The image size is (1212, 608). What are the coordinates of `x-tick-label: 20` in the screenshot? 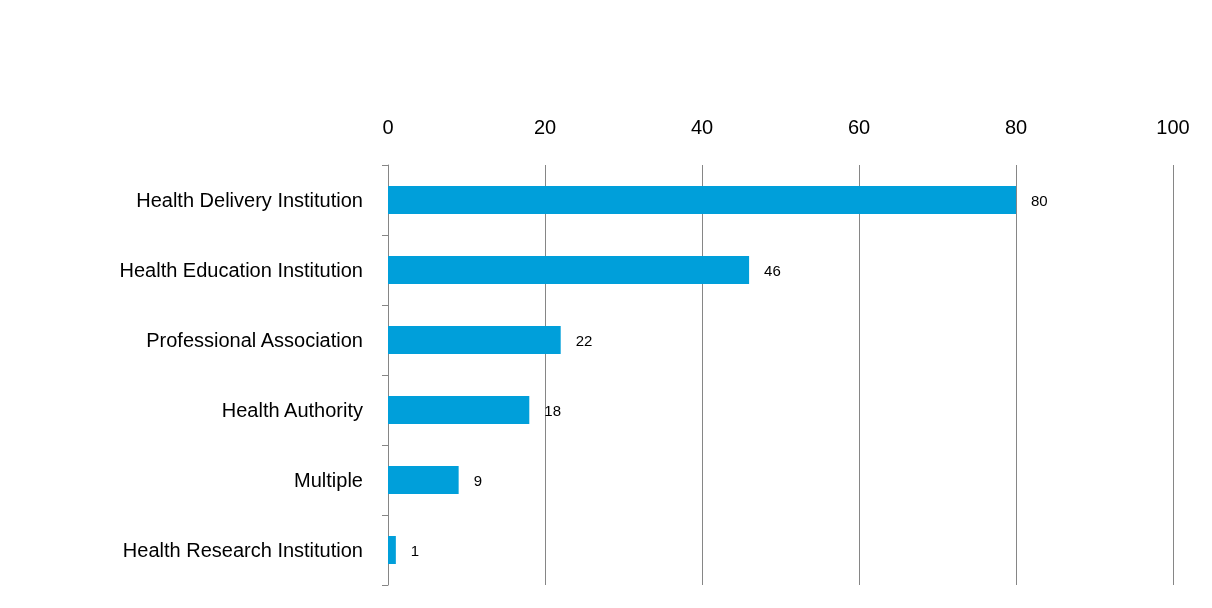 It's located at (545, 127).